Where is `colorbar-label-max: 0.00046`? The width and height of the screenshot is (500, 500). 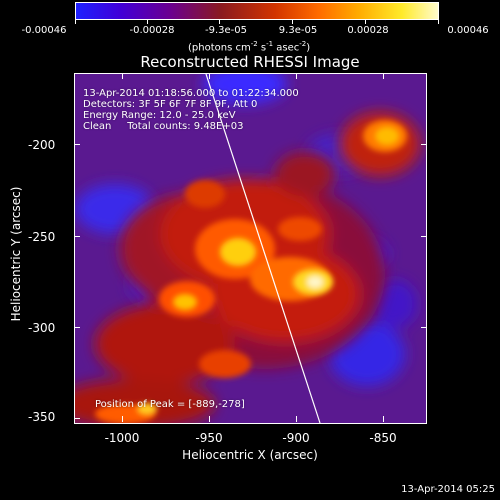 colorbar-label-max: 0.00046 is located at coordinates (468, 30).